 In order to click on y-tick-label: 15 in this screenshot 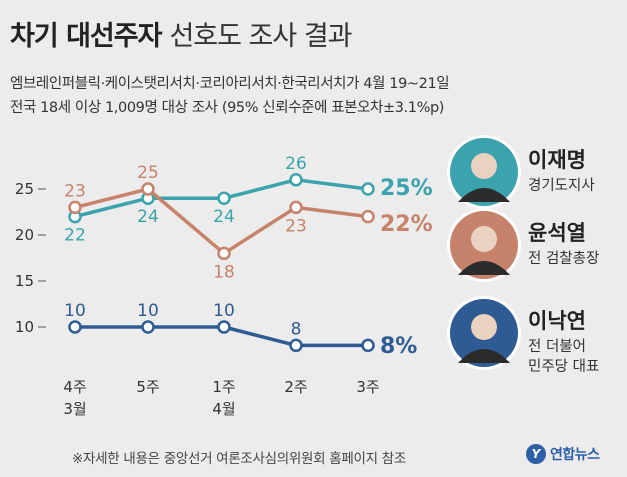, I will do `click(24, 281)`.